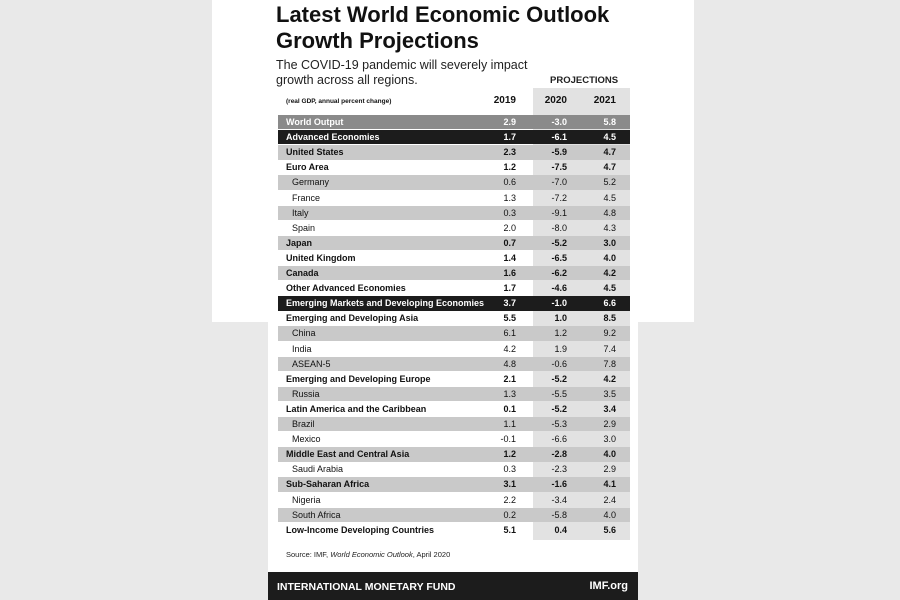  Describe the element at coordinates (559, 122) in the screenshot. I see `cell-value: -3.0` at that location.